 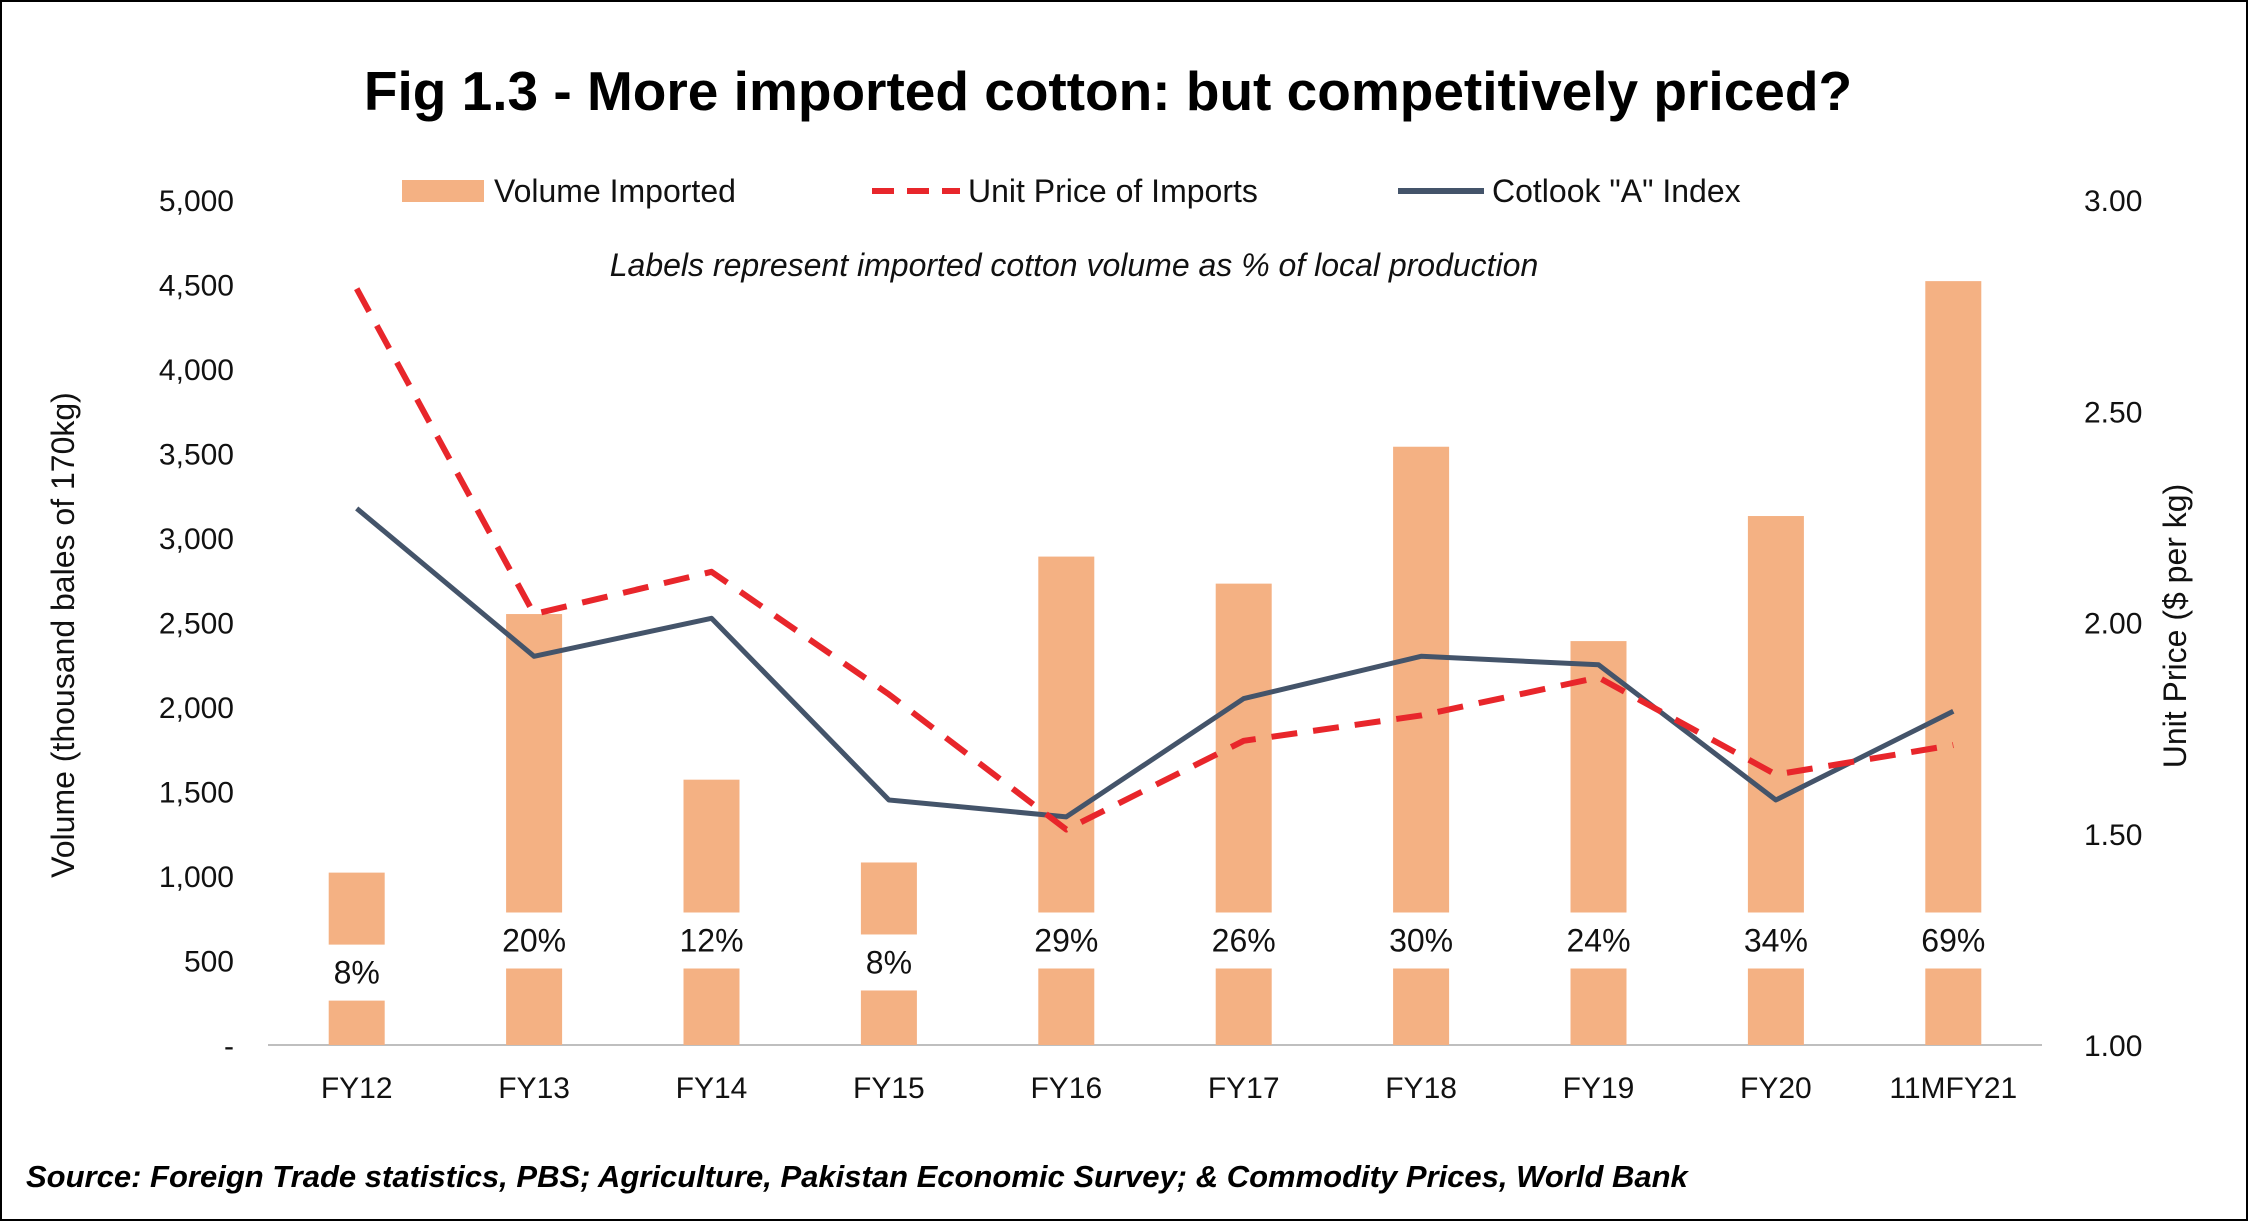 I want to click on x-tick-label: FY20, so click(x=1776, y=1088).